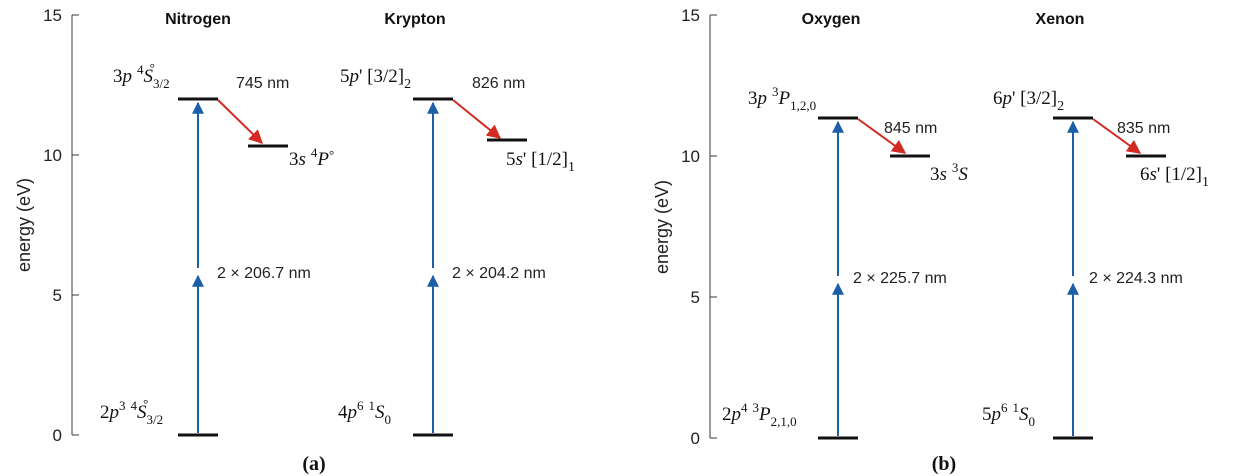 The image size is (1244, 476). What do you see at coordinates (910, 128) in the screenshot?
I see `fluorescence-label-oxygen: 845 nm` at bounding box center [910, 128].